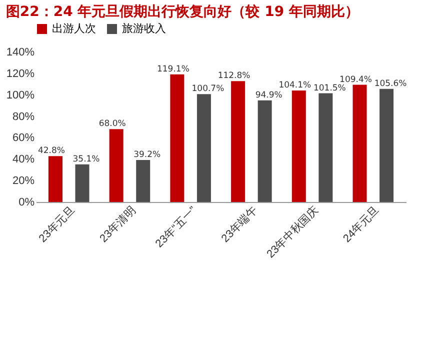  What do you see at coordinates (361, 224) in the screenshot?
I see `x-tick-label: 24年元旦` at bounding box center [361, 224].